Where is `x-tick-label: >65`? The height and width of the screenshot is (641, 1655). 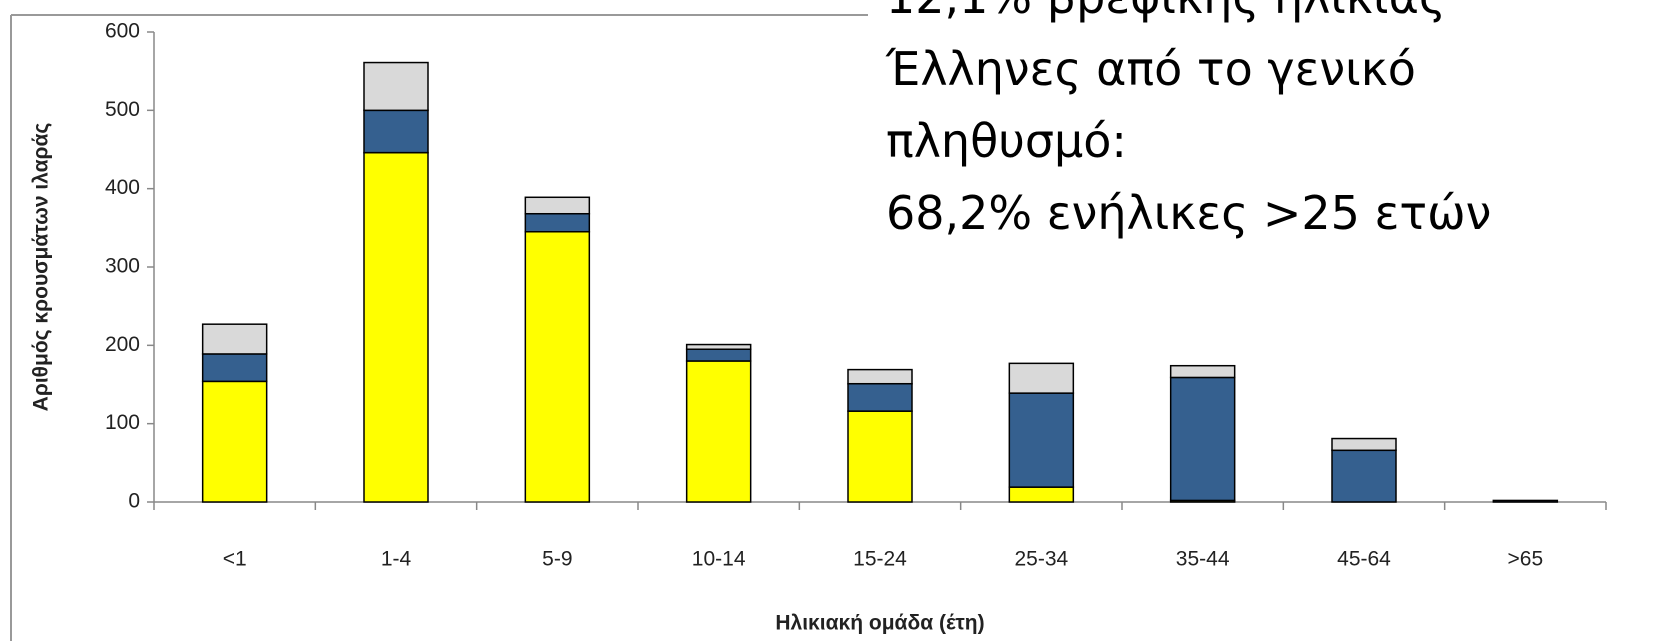 x-tick-label: >65 is located at coordinates (1526, 559).